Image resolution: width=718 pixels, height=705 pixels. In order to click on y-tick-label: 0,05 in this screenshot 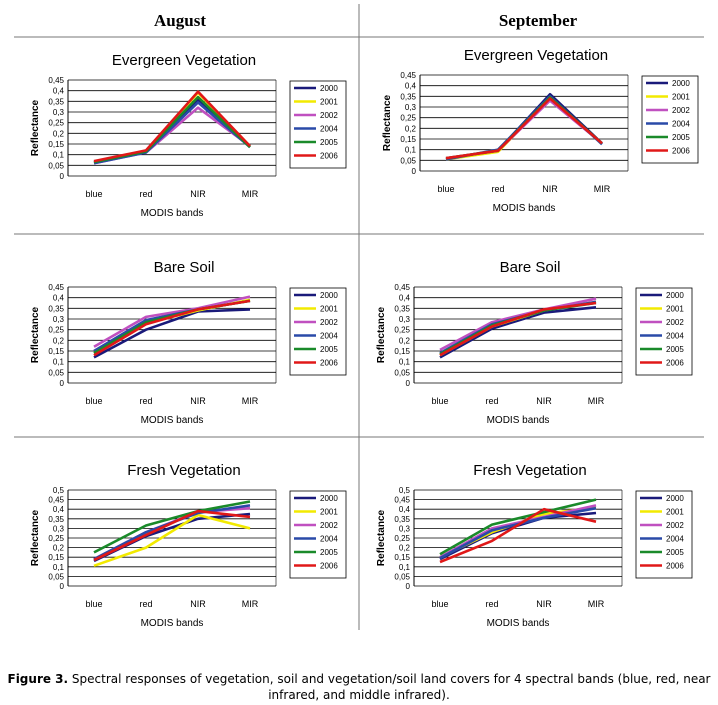, I will do `click(402, 576)`.